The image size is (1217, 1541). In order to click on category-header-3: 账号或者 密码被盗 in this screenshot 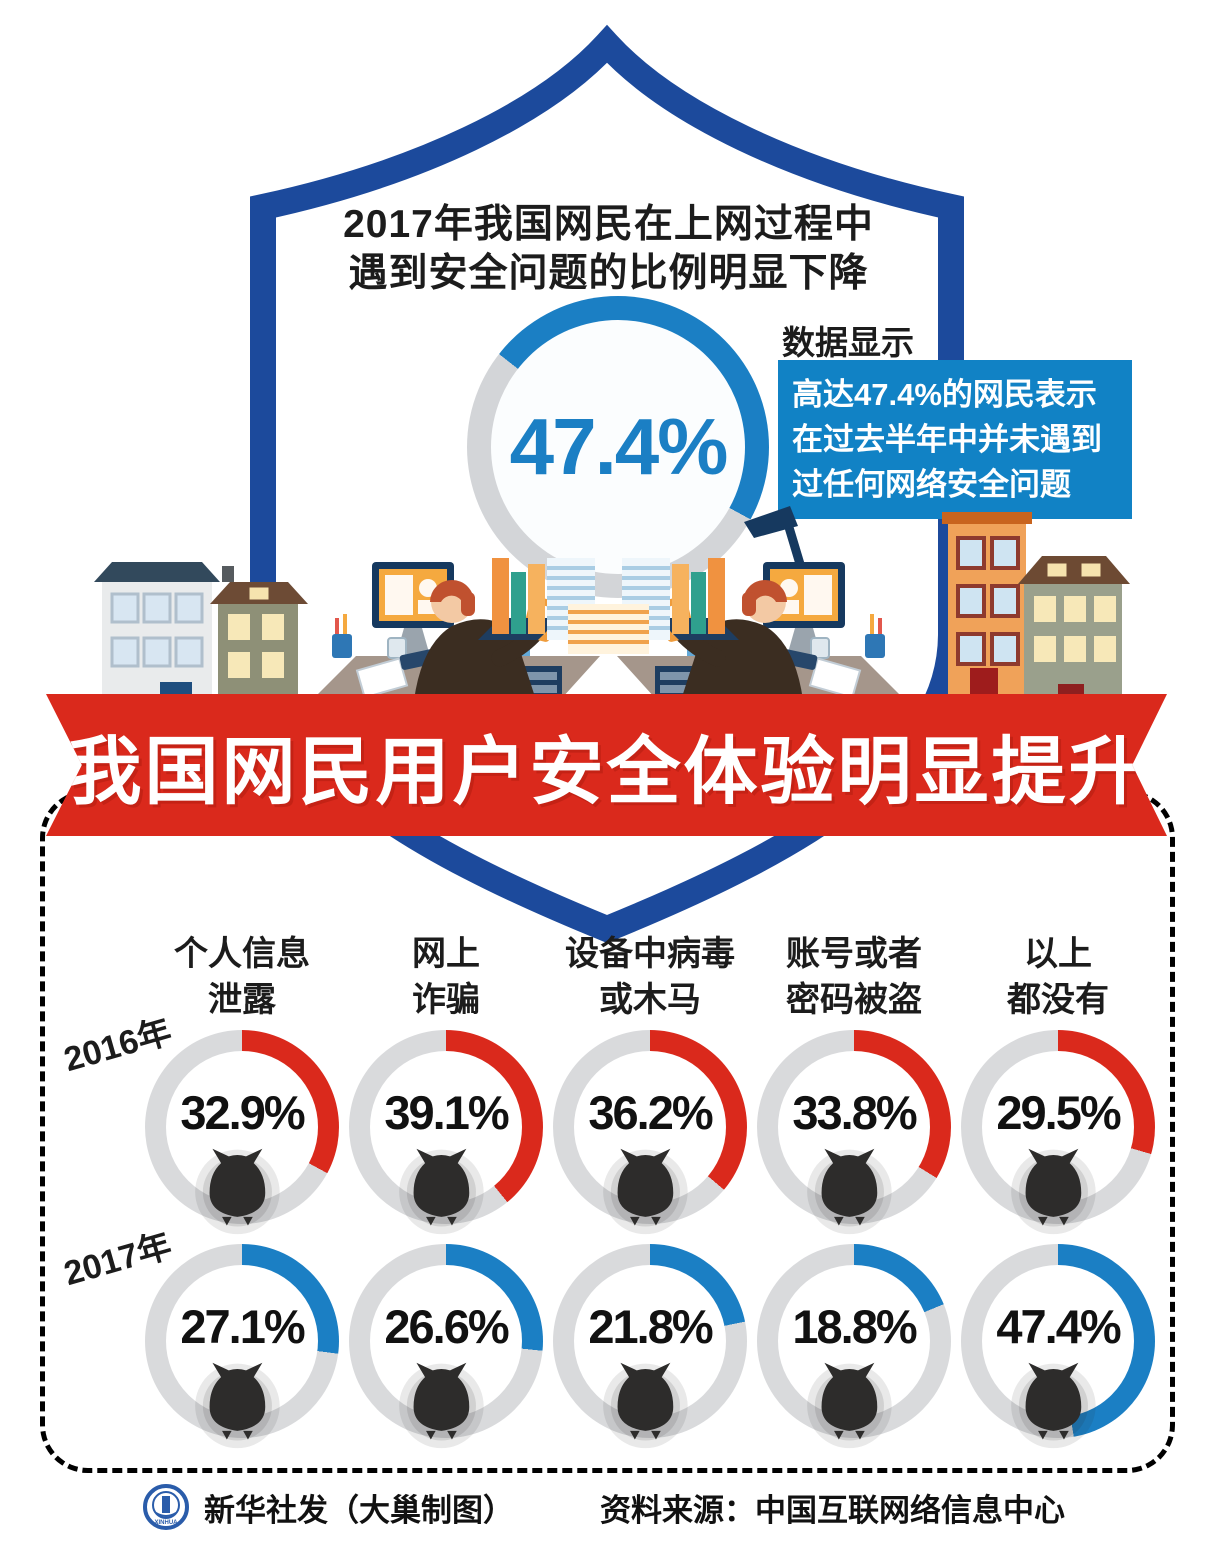, I will do `click(854, 977)`.